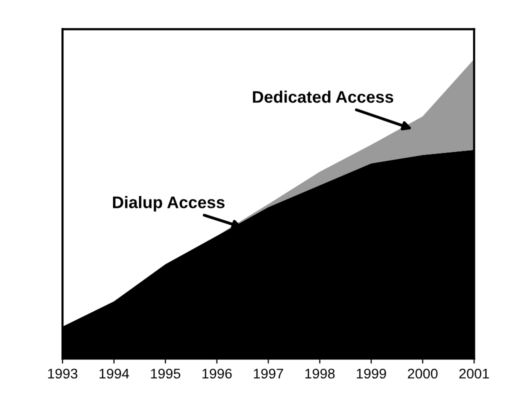  What do you see at coordinates (115, 373) in the screenshot?
I see `x-tick-label: 1994` at bounding box center [115, 373].